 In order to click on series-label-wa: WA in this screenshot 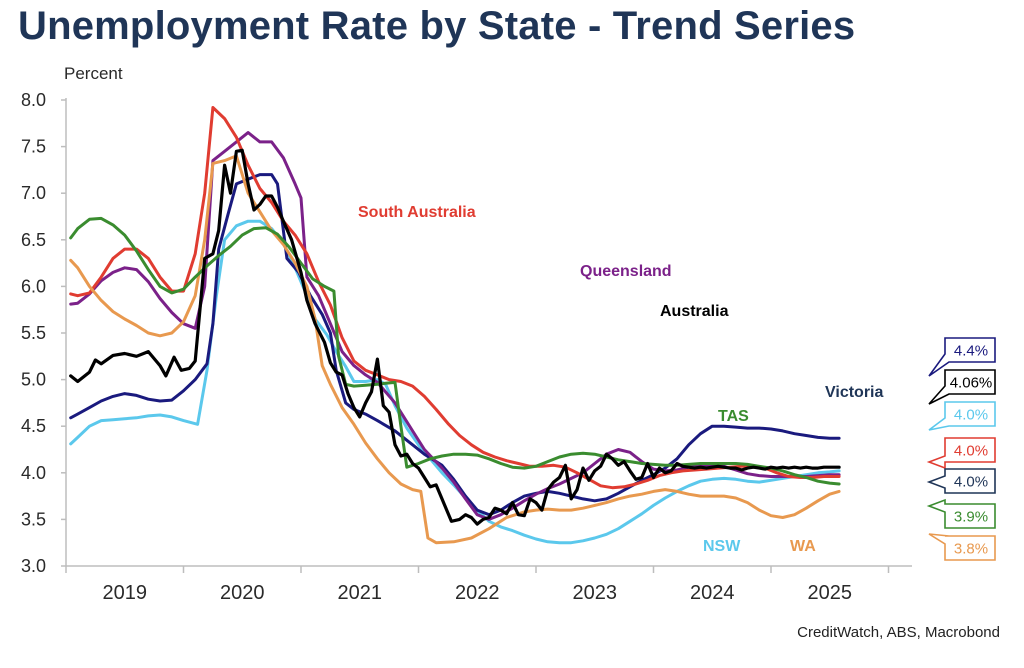, I will do `click(803, 546)`.